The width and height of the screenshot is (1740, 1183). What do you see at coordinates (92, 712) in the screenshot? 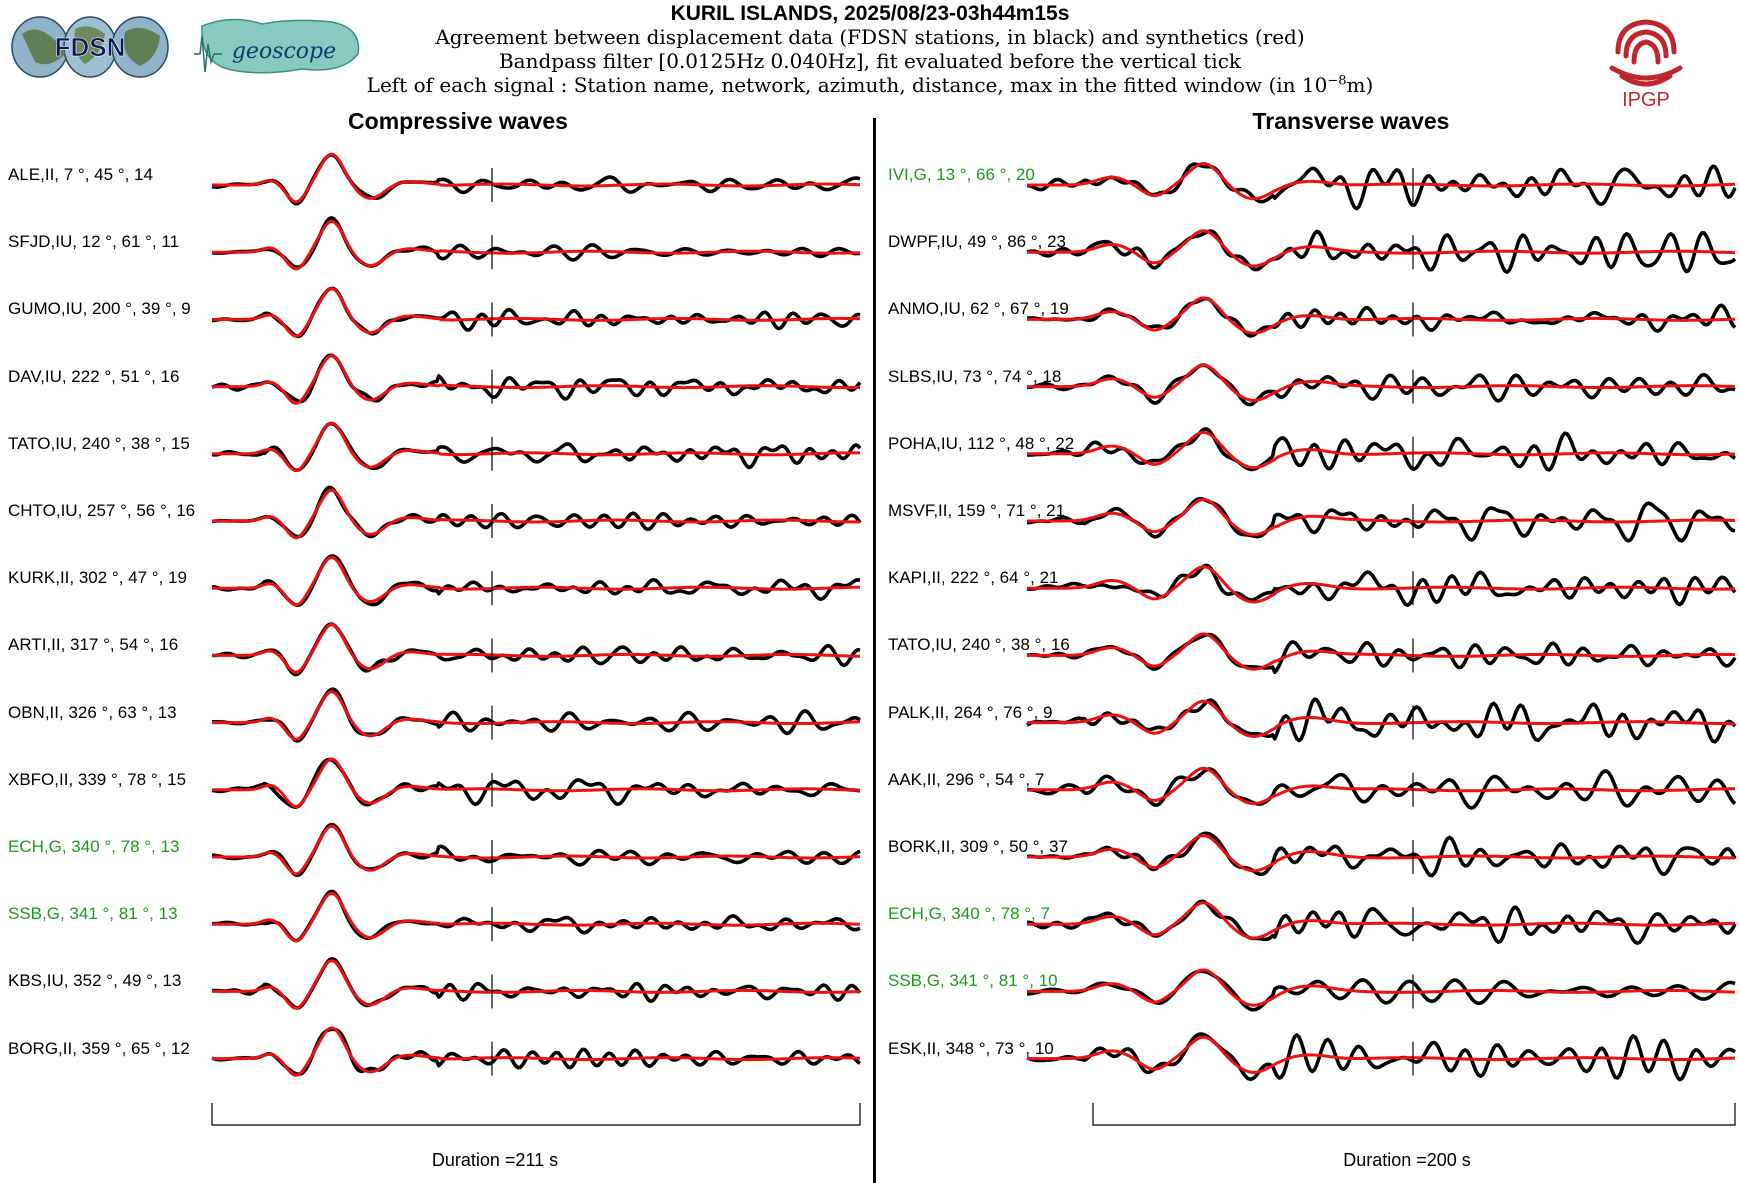
I see `station-label: OBN,II, 326 °, 63 °, 13` at bounding box center [92, 712].